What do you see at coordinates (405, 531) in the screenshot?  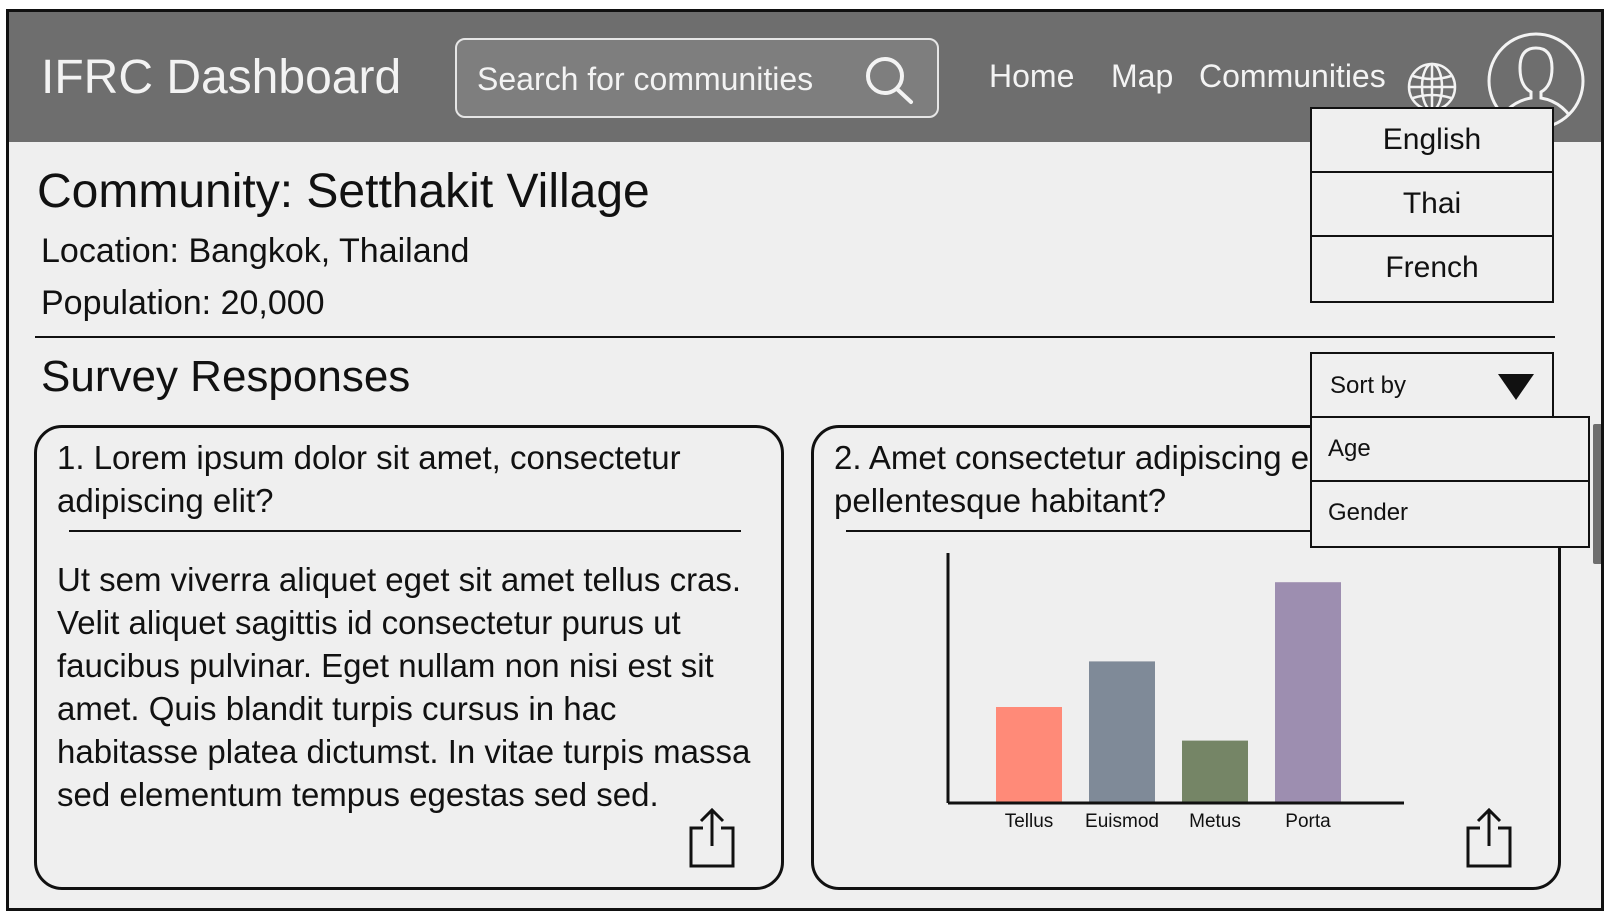 I see `card-1-divider` at bounding box center [405, 531].